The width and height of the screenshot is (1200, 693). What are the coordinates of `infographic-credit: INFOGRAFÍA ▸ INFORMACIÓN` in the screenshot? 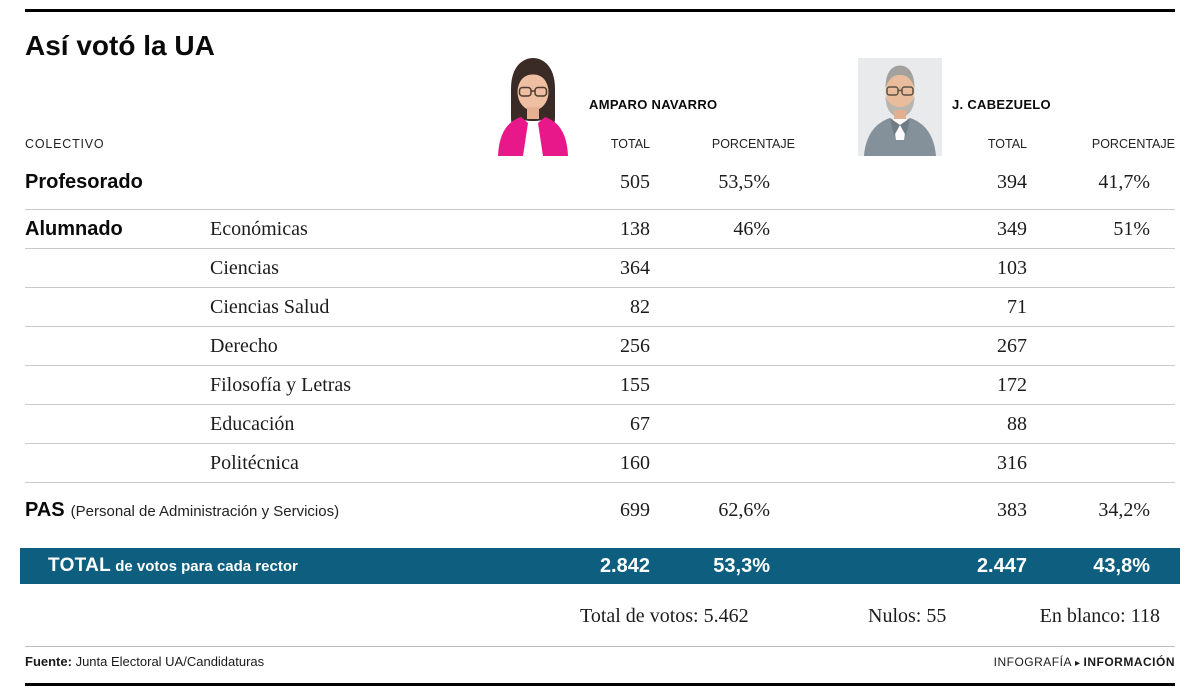 It's located at (1084, 662).